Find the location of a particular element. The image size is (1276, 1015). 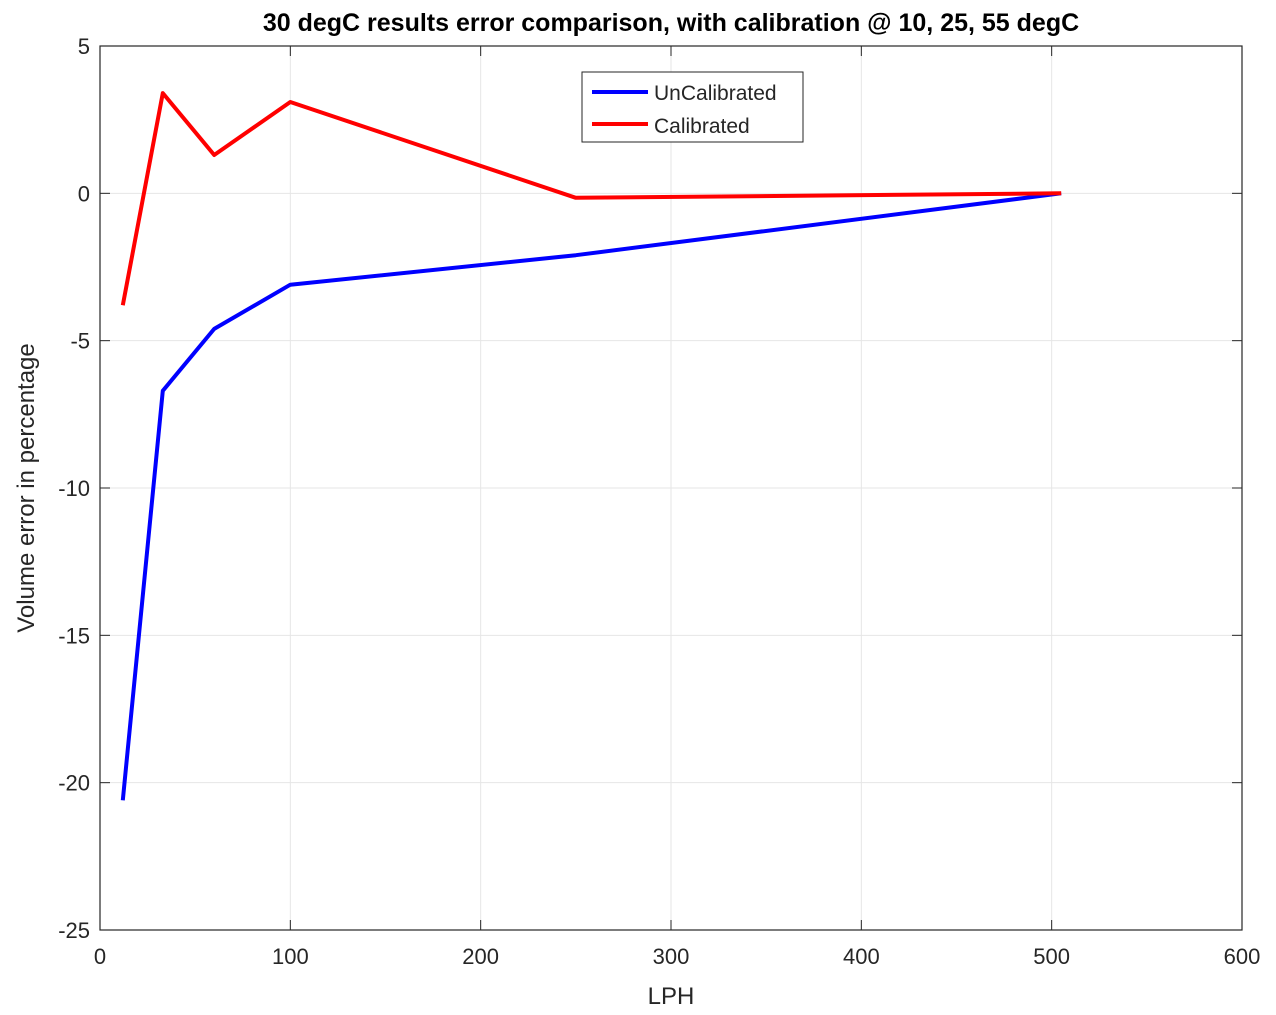

y-axis-label: Volume error in percentage is located at coordinates (26, 488).